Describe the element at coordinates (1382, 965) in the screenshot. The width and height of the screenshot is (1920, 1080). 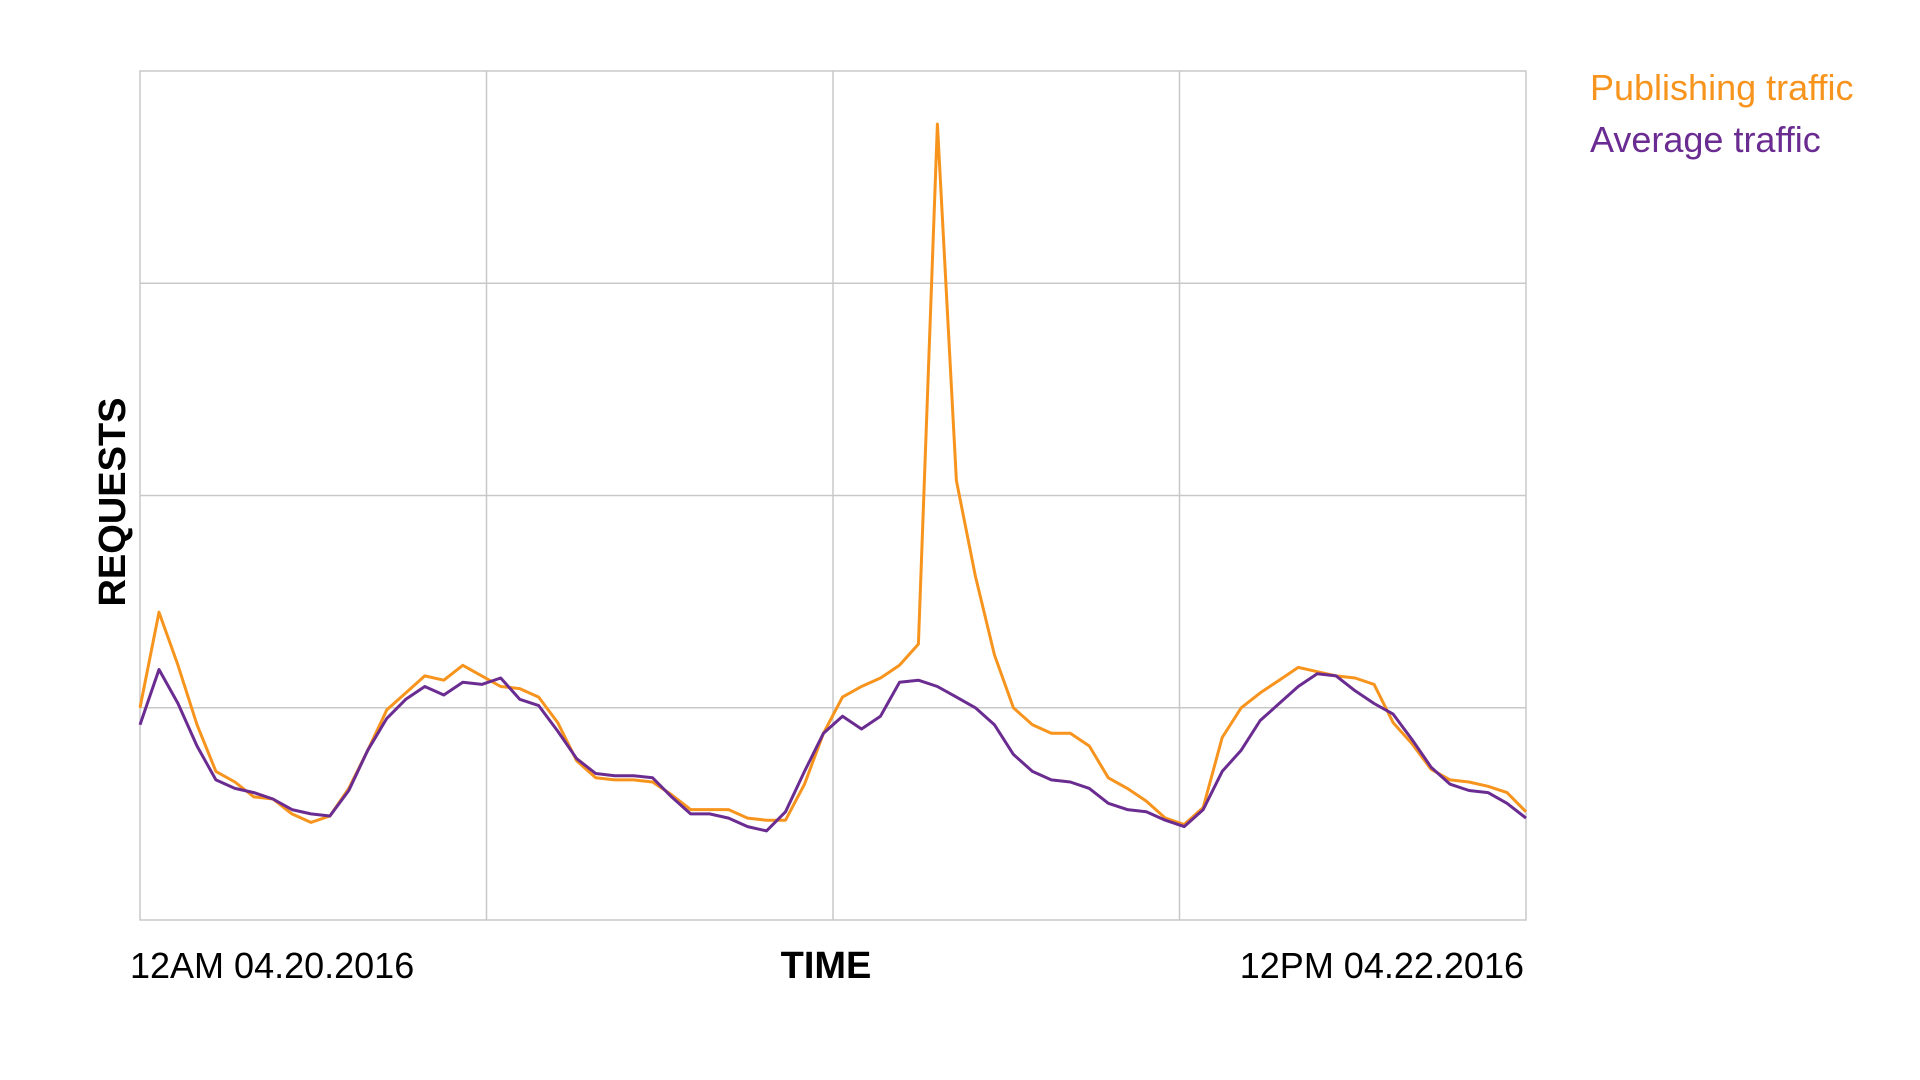
I see `x-axis-end-label: 12PM 04.22.2016` at that location.